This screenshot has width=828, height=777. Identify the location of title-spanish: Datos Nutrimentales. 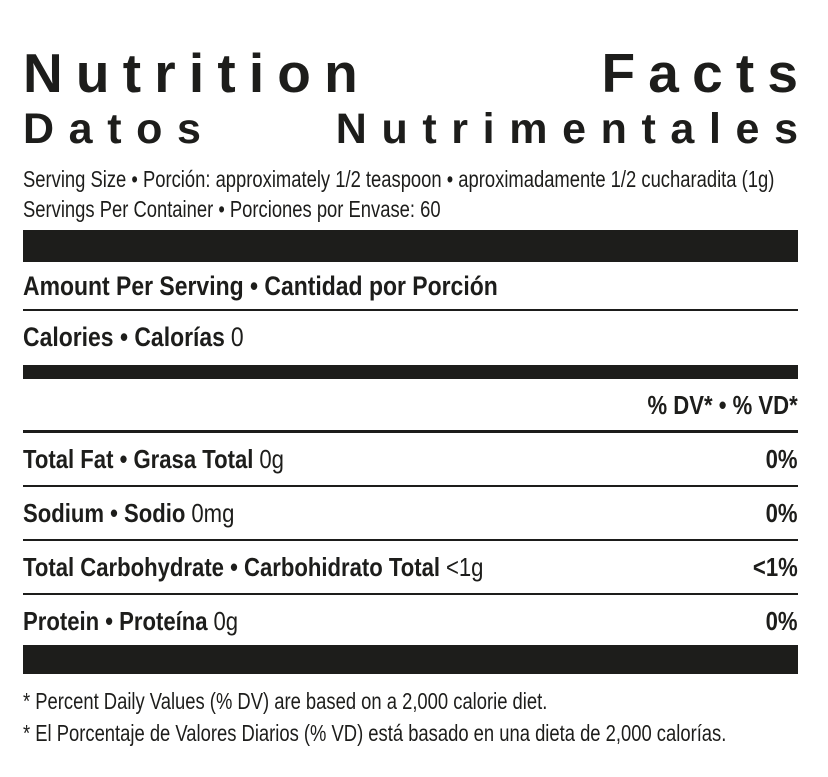
(410, 129).